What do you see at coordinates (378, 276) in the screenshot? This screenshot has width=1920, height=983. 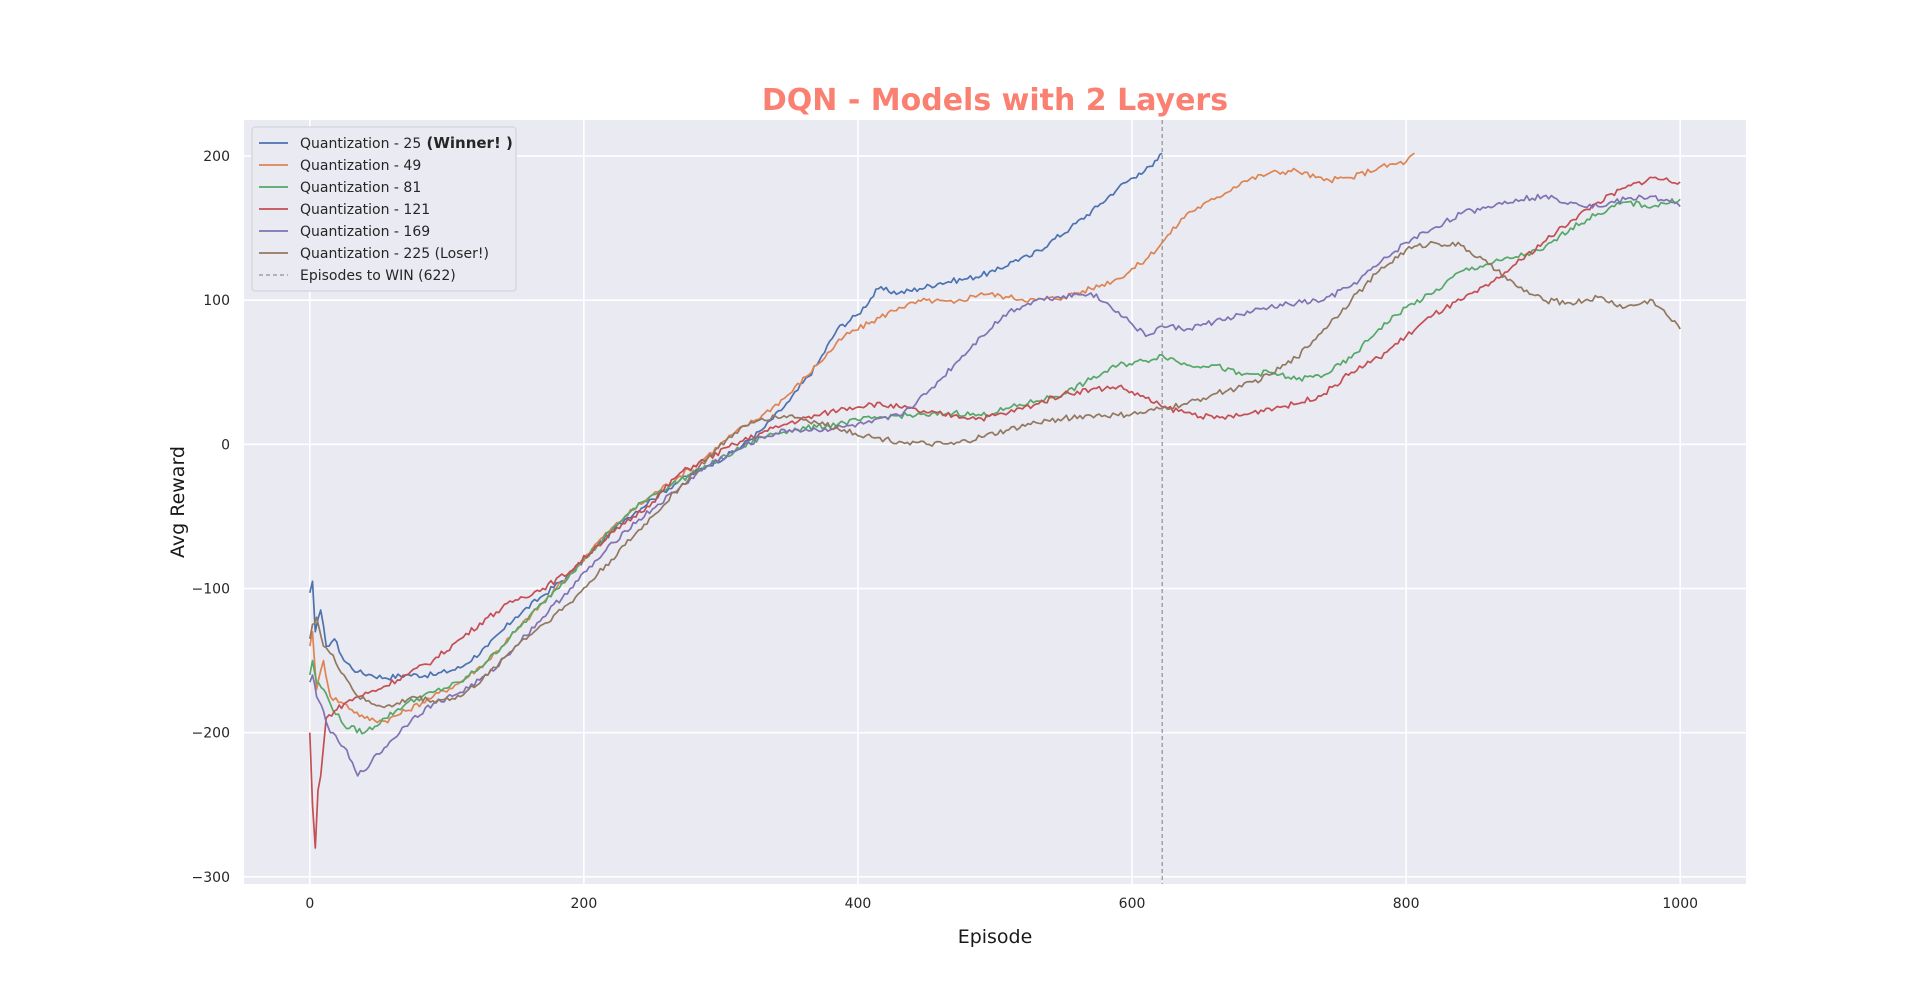 I see `legend-entry: Episodes to WIN (622)` at bounding box center [378, 276].